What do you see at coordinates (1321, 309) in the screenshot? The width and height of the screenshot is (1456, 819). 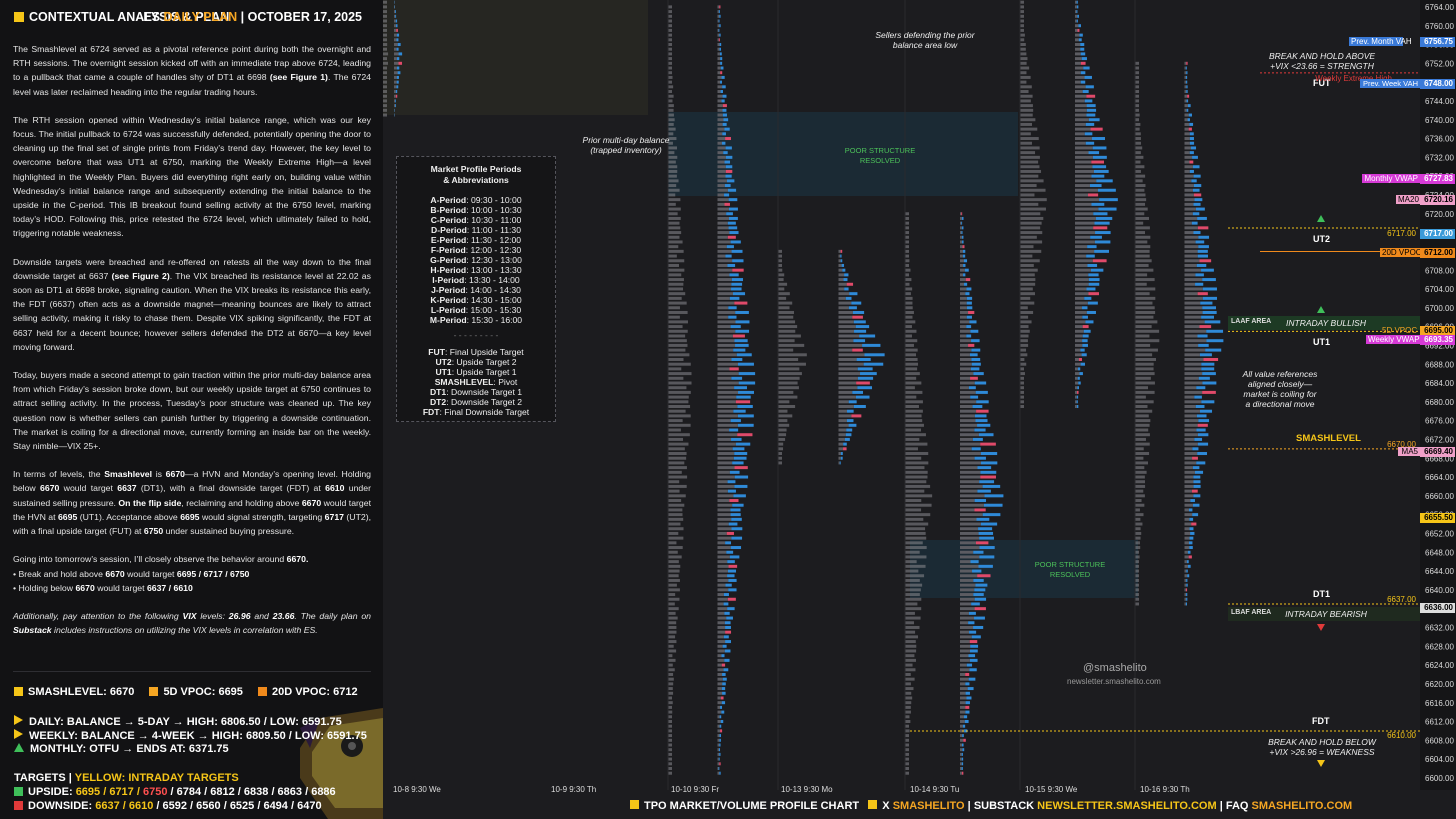 I see `up-triangle-icon` at bounding box center [1321, 309].